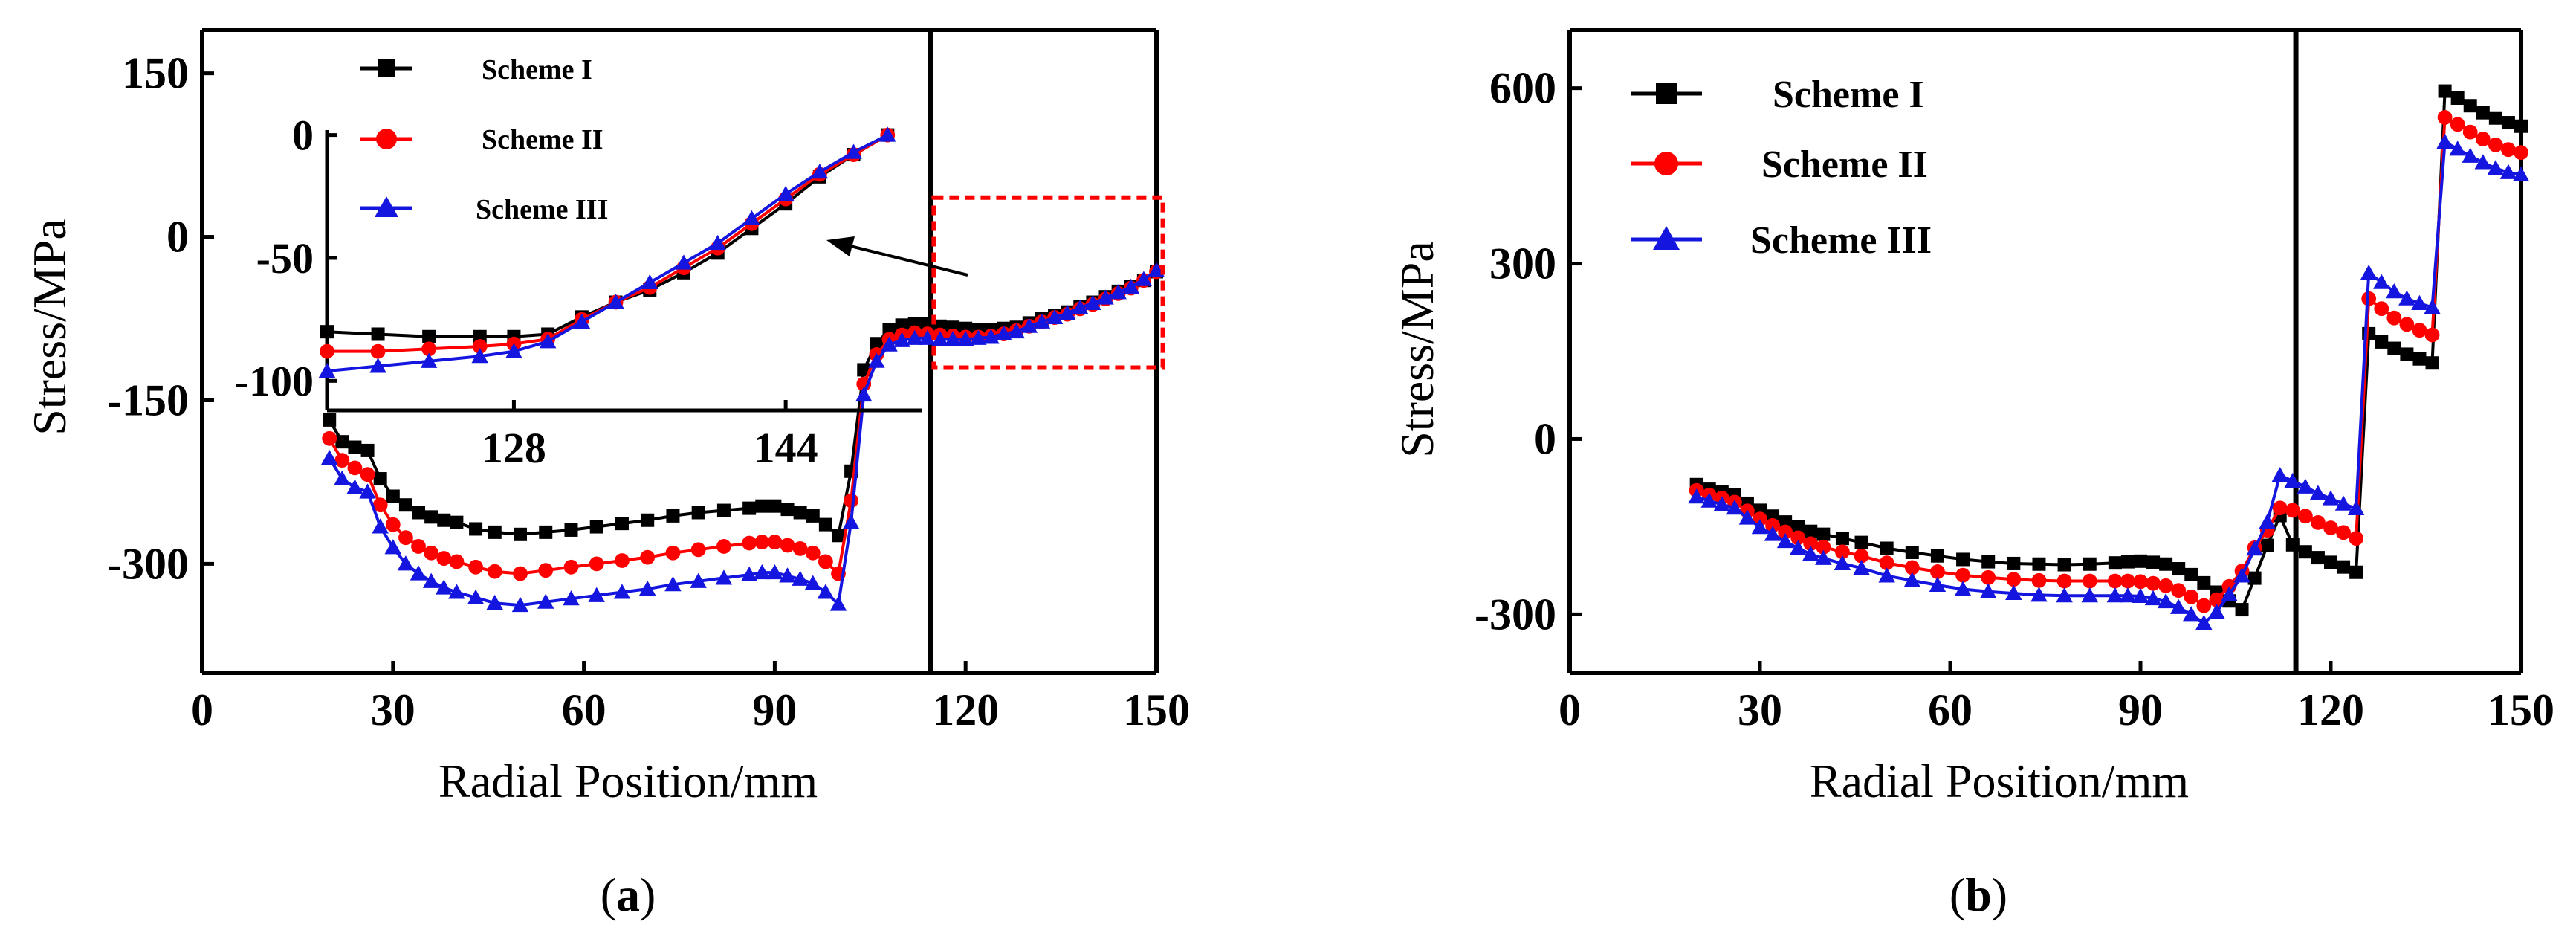 This screenshot has width=2576, height=936. What do you see at coordinates (1849, 95) in the screenshot?
I see `legend-b-scheme1-label: Scheme I` at bounding box center [1849, 95].